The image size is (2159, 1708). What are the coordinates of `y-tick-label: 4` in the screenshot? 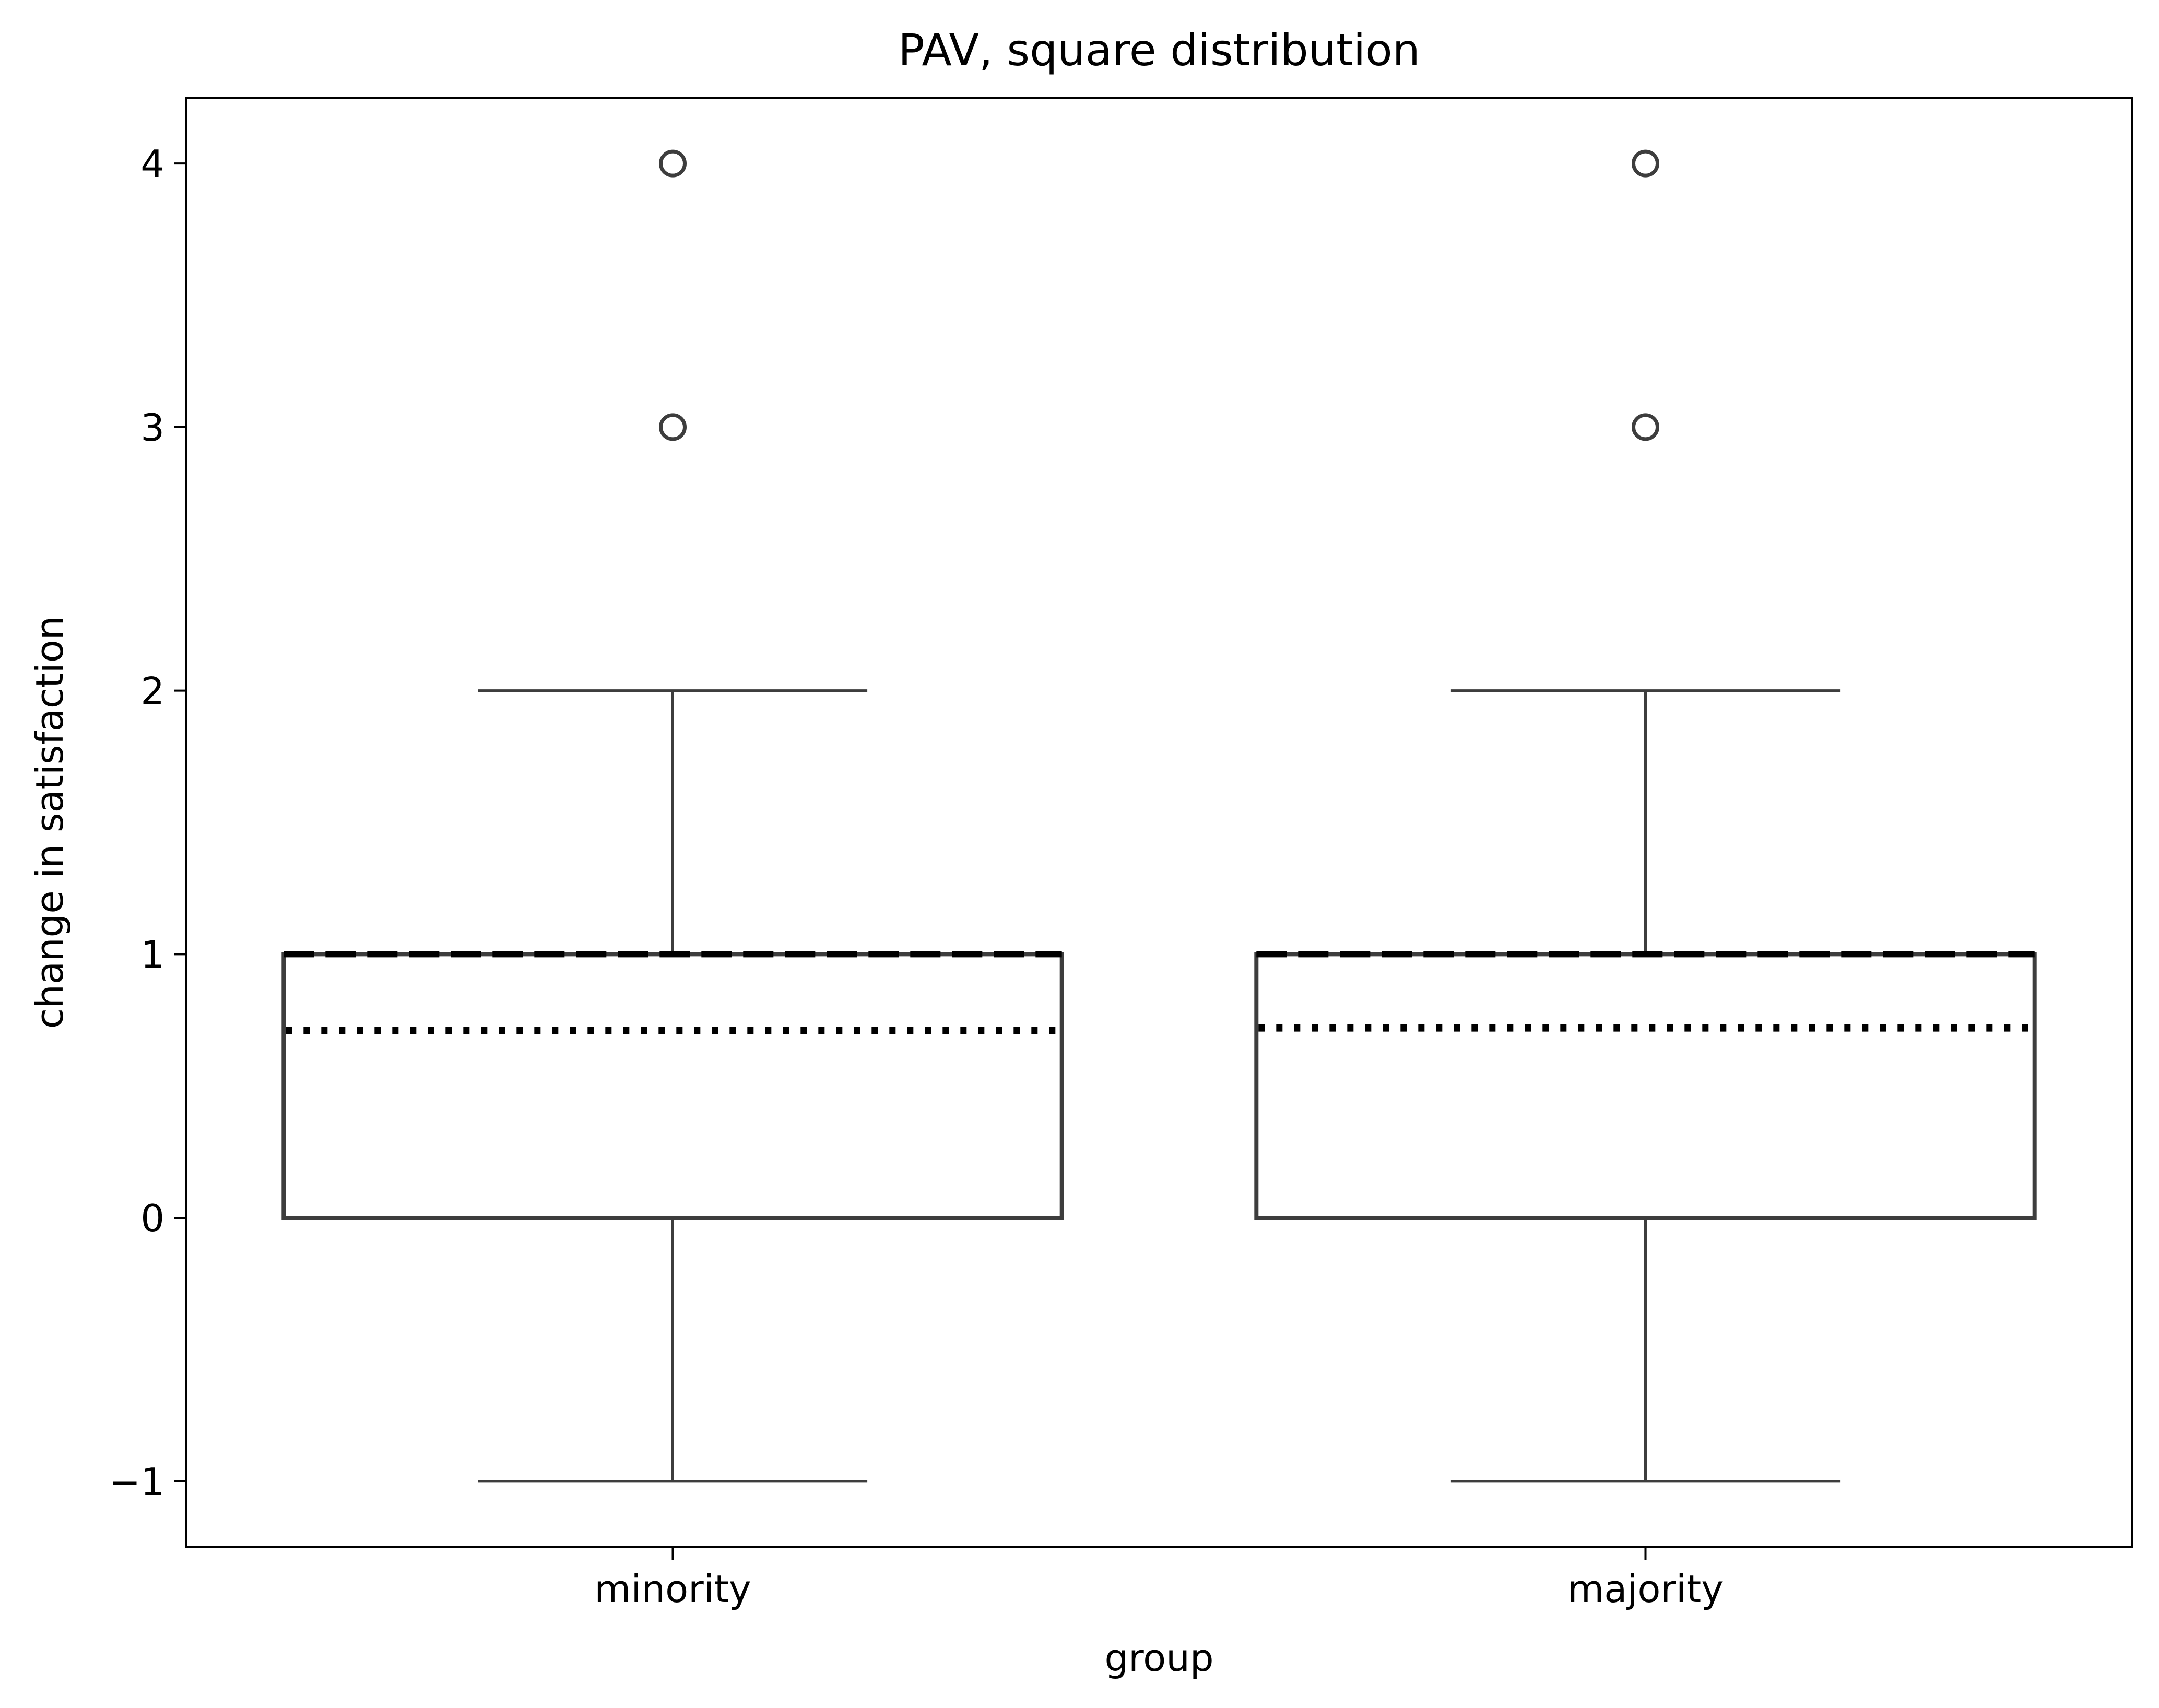 It's located at (152, 164).